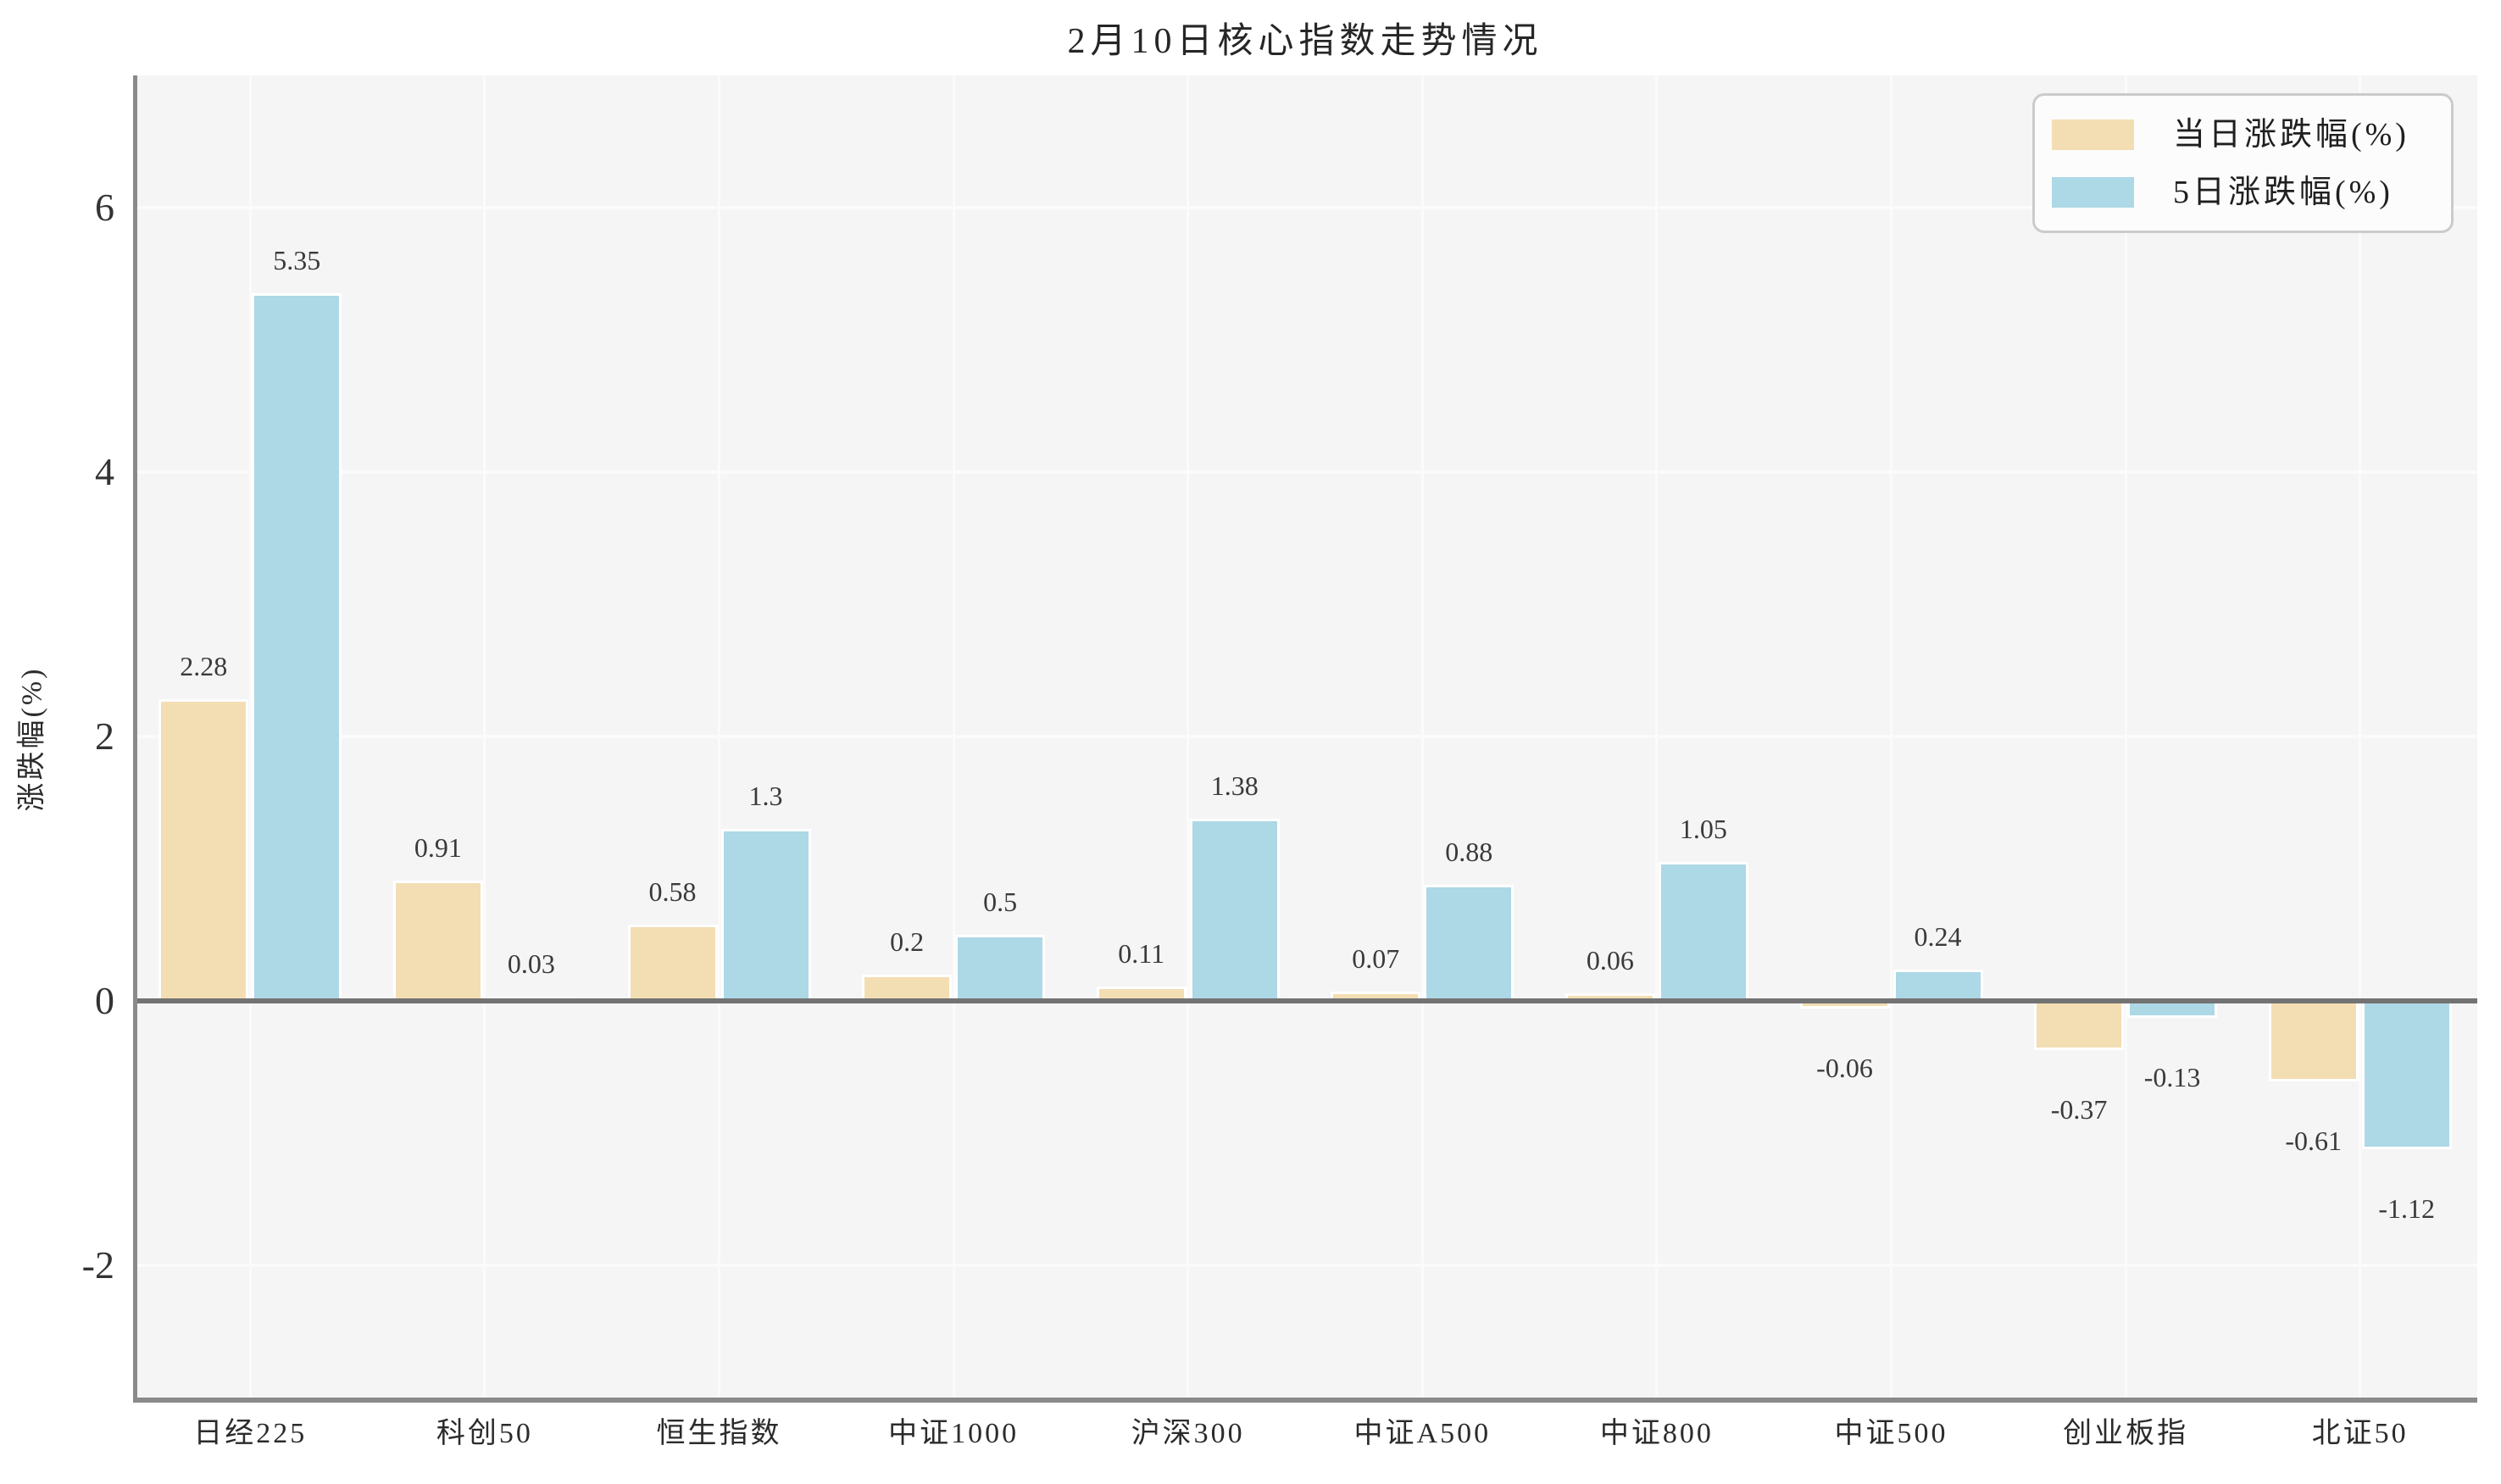 The image size is (2501, 1484). What do you see at coordinates (2079, 1109) in the screenshot?
I see `bar-value-label: -0.37` at bounding box center [2079, 1109].